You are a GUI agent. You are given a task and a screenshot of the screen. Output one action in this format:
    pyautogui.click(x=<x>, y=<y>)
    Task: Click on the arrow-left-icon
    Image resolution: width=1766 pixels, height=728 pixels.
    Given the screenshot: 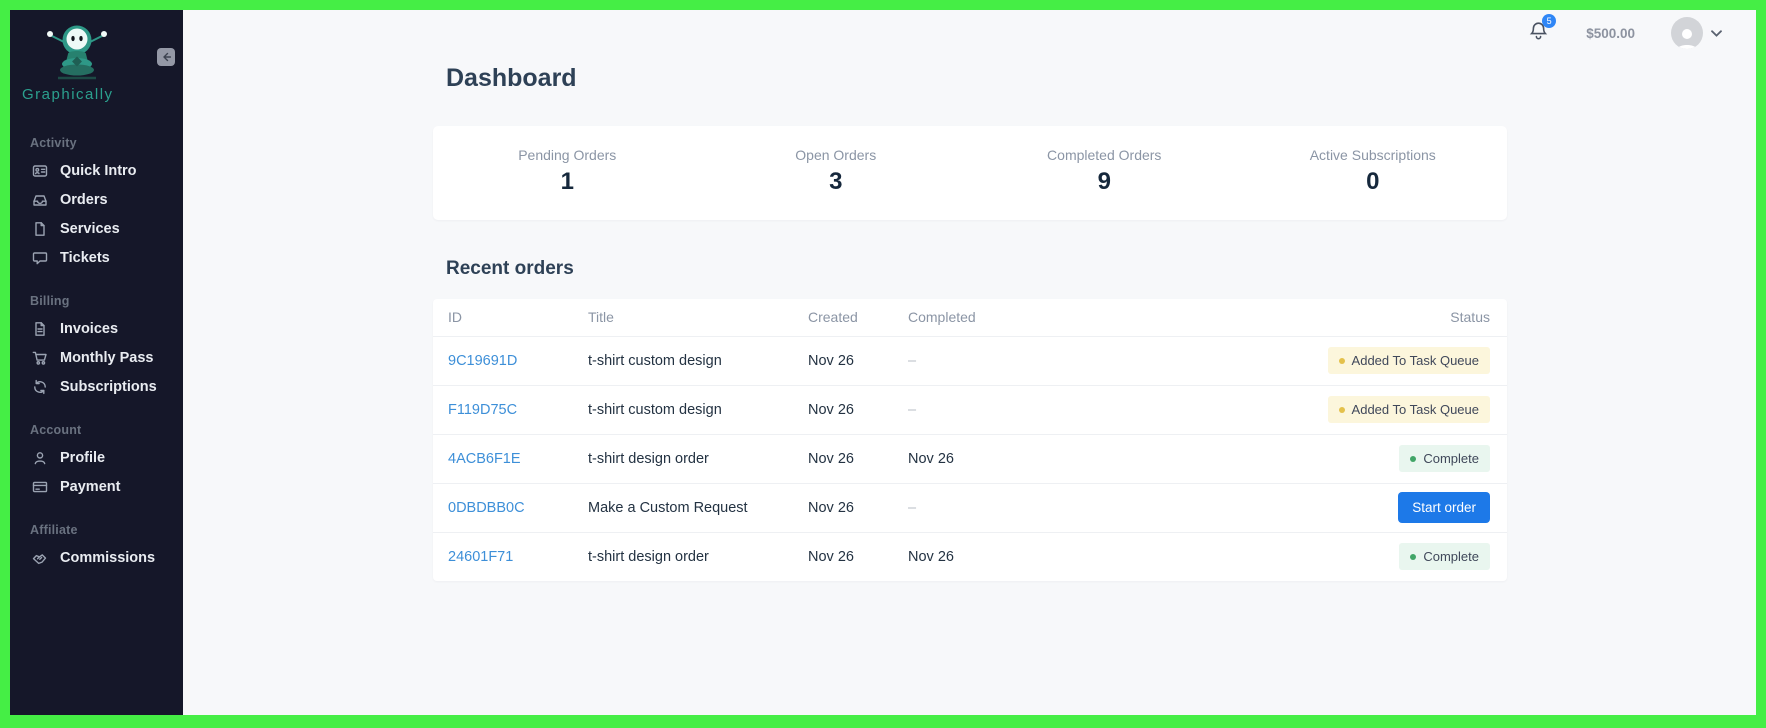 What is the action you would take?
    pyautogui.click(x=167, y=57)
    